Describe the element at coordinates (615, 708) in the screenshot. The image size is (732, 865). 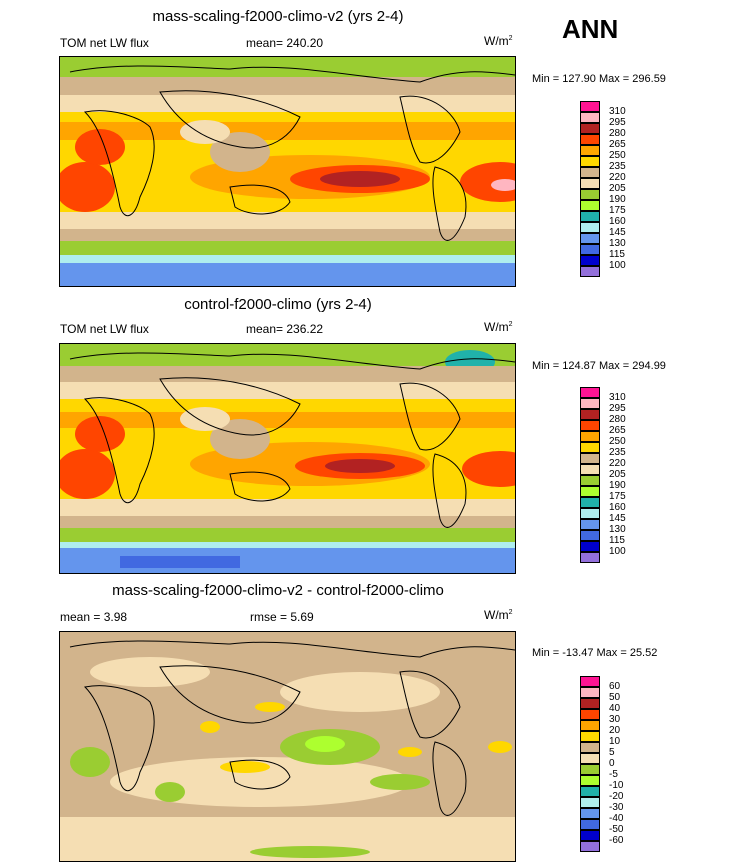
I see `colorbar-label: 40` at that location.